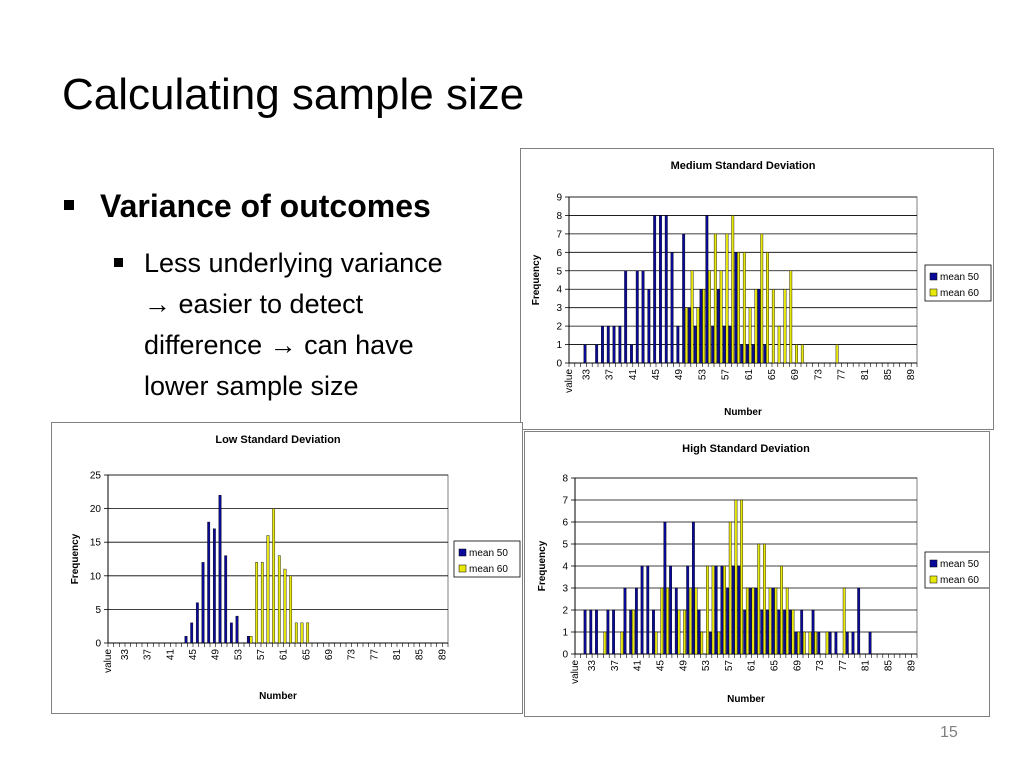 This screenshot has height=768, width=1024. Describe the element at coordinates (265, 206) in the screenshot. I see `bullet-main-text: Variance of outcomes` at that location.